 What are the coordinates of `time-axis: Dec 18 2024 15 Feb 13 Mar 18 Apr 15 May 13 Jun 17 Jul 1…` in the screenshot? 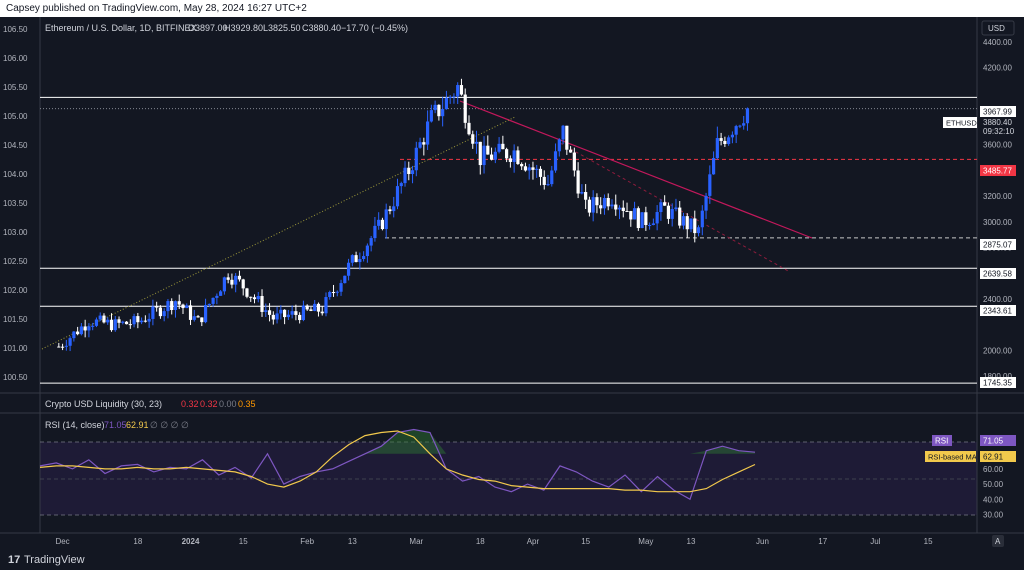 It's located at (494, 541).